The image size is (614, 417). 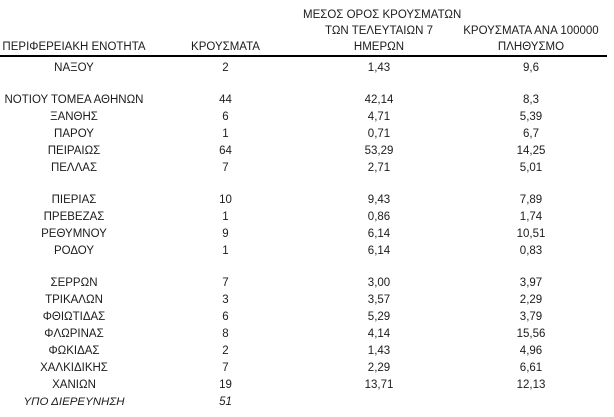 I want to click on cell-regional_unit: ΥΠΟ ΔΙΕΡΕΥΝΗΣΗ, so click(x=74, y=402).